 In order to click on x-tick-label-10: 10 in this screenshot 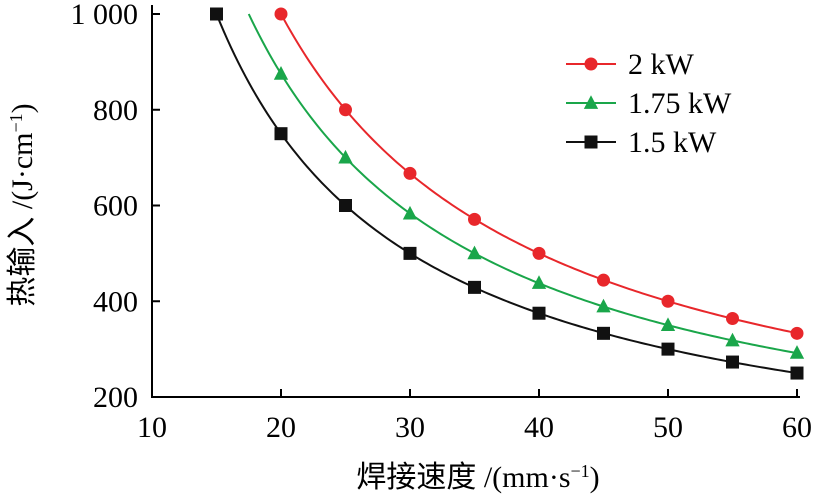, I will do `click(152, 427)`.